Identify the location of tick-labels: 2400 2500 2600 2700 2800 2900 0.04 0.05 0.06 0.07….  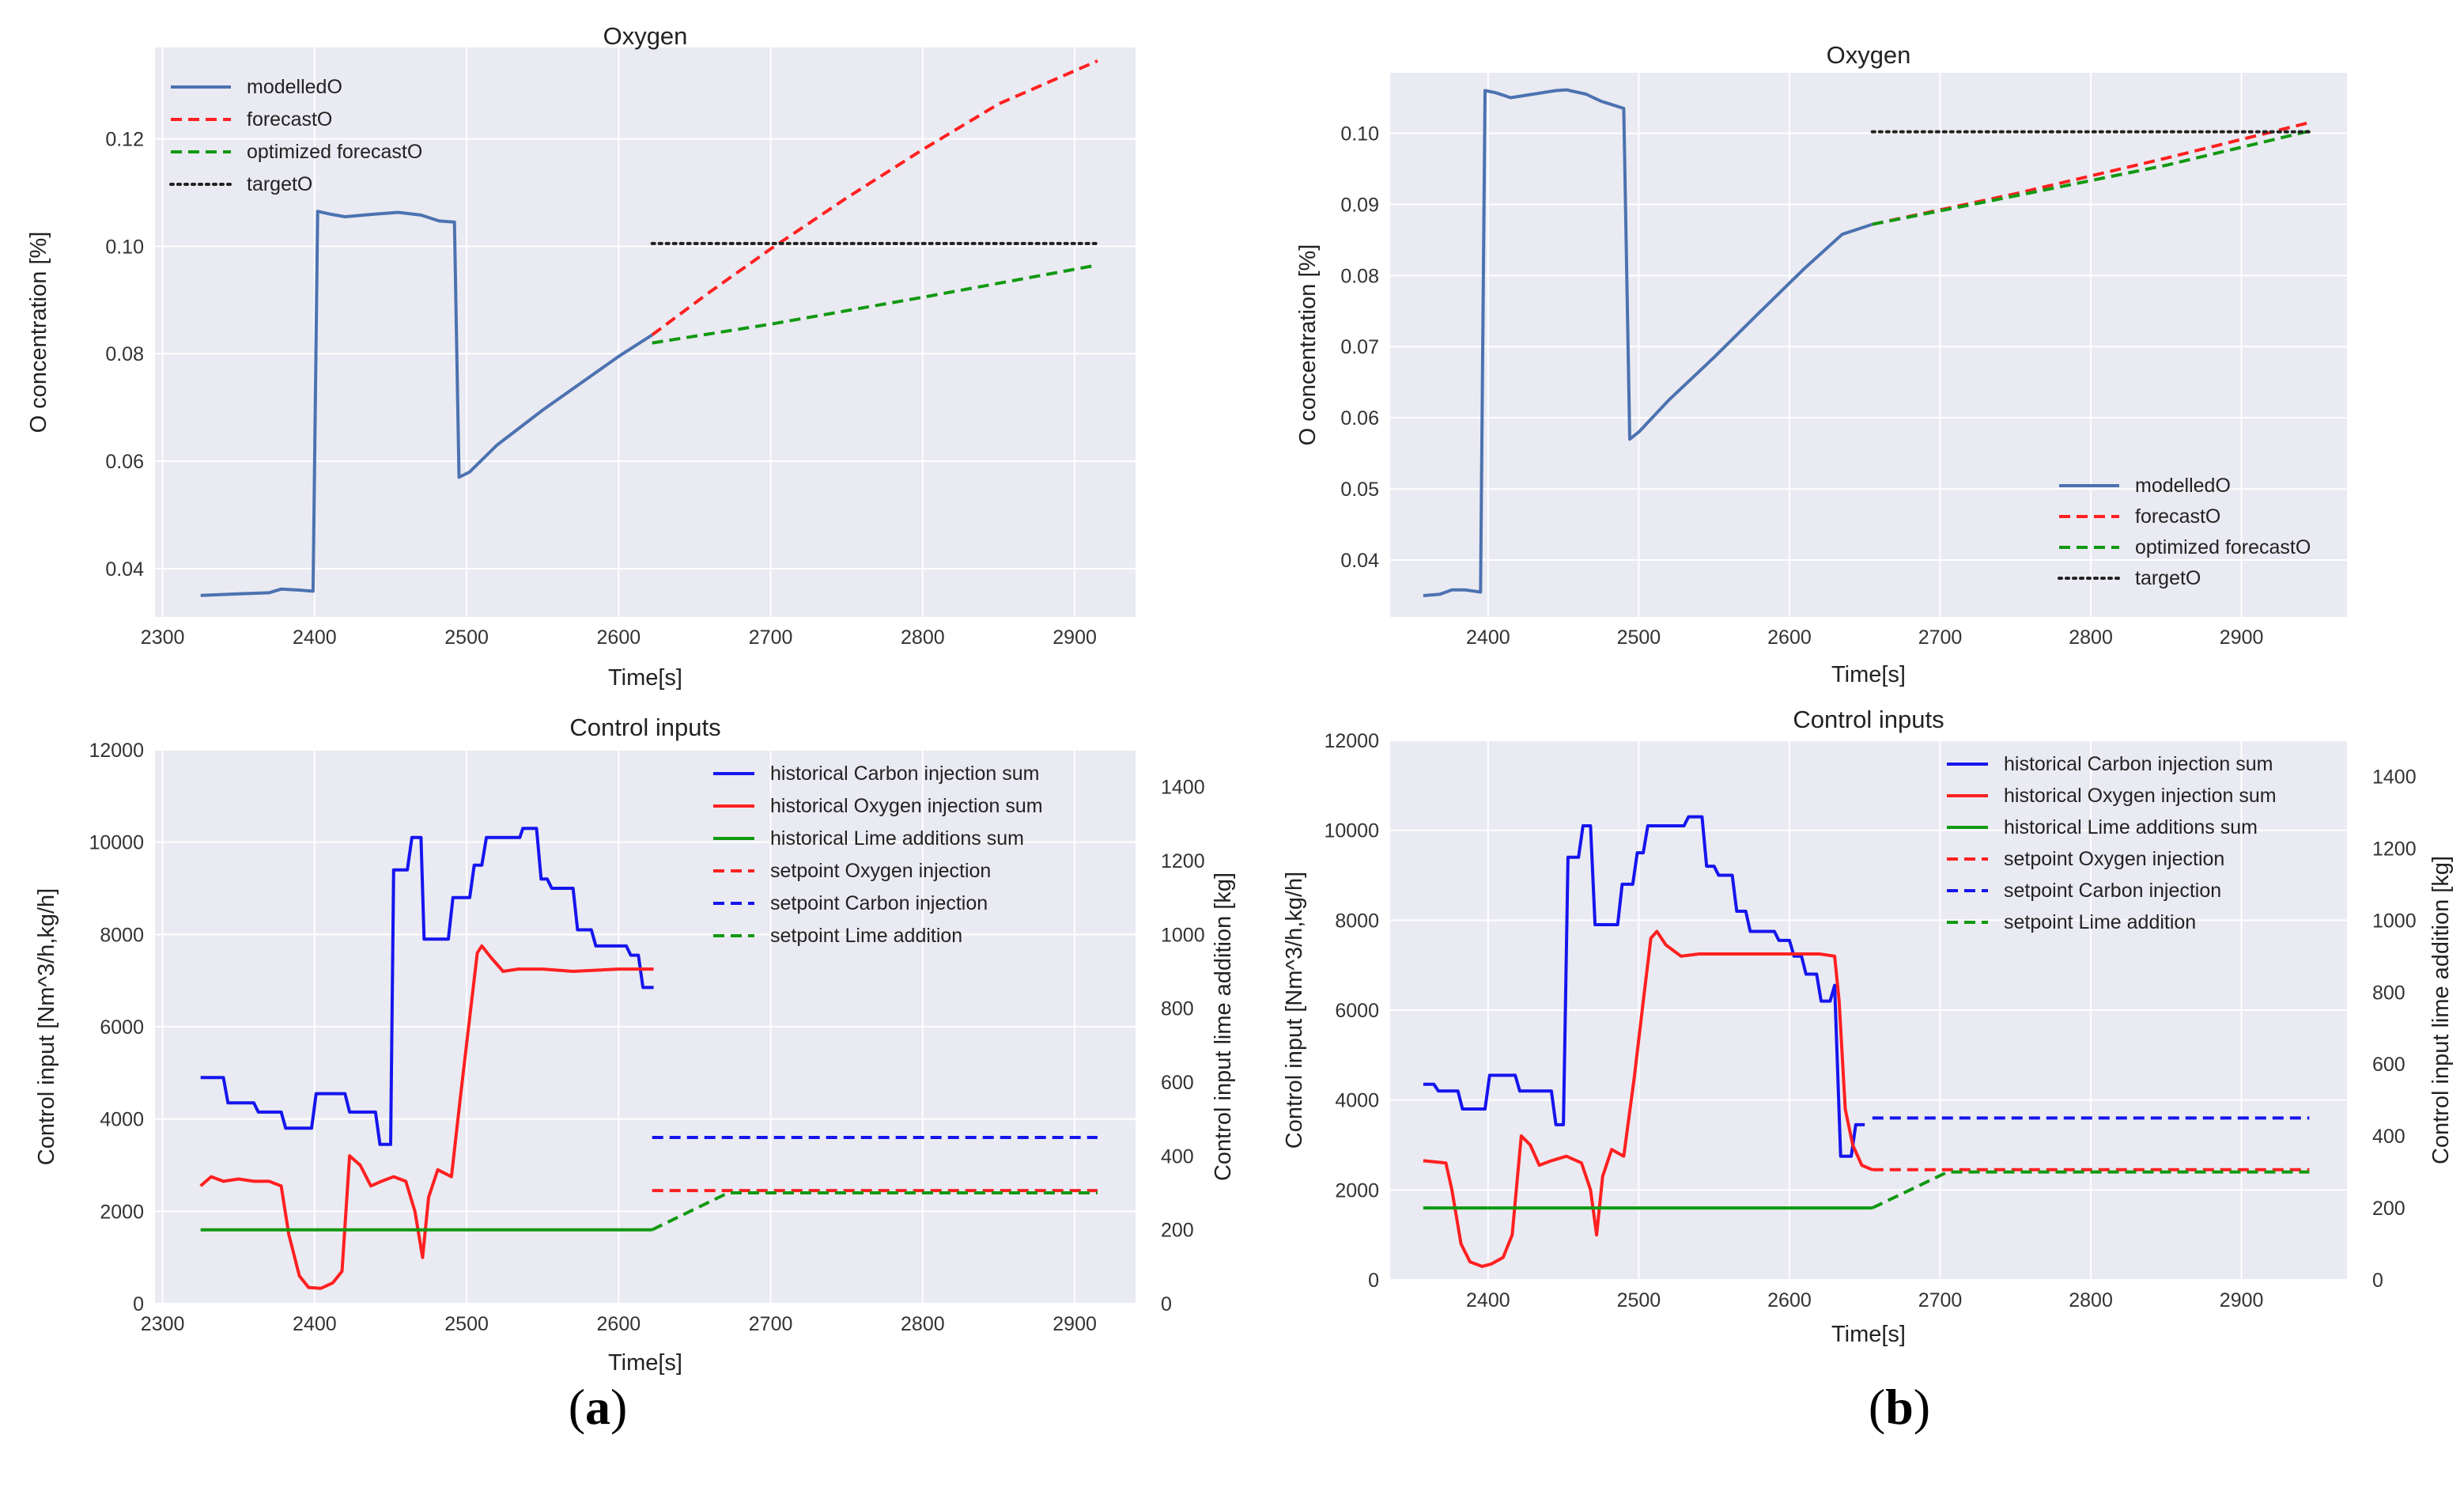
(1801, 386).